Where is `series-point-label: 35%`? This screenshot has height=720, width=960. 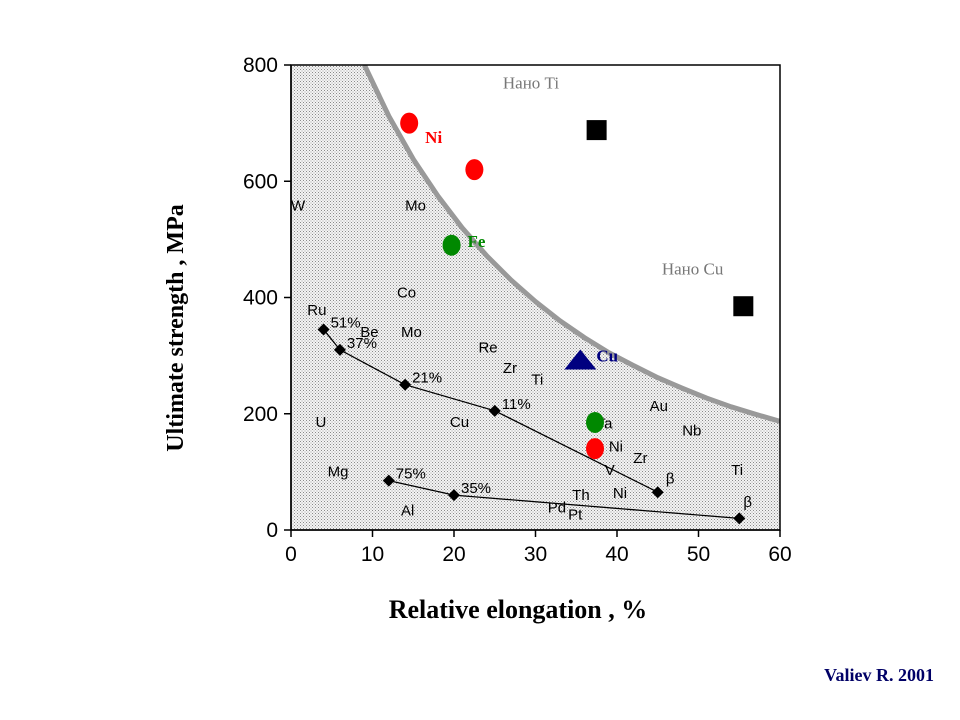 series-point-label: 35% is located at coordinates (476, 488).